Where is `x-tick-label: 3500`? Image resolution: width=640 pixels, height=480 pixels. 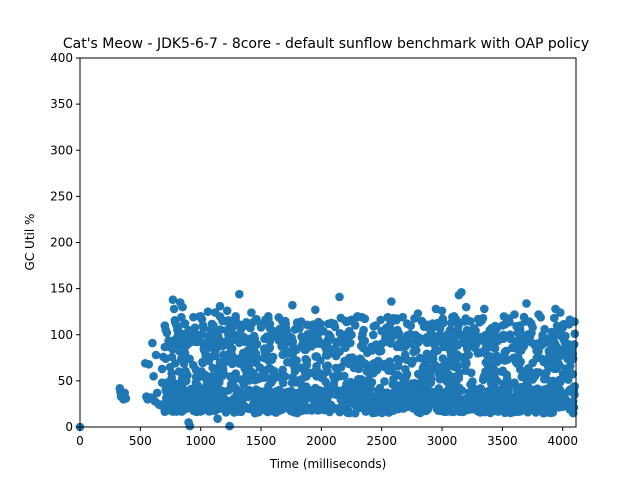 x-tick-label: 3500 is located at coordinates (502, 441).